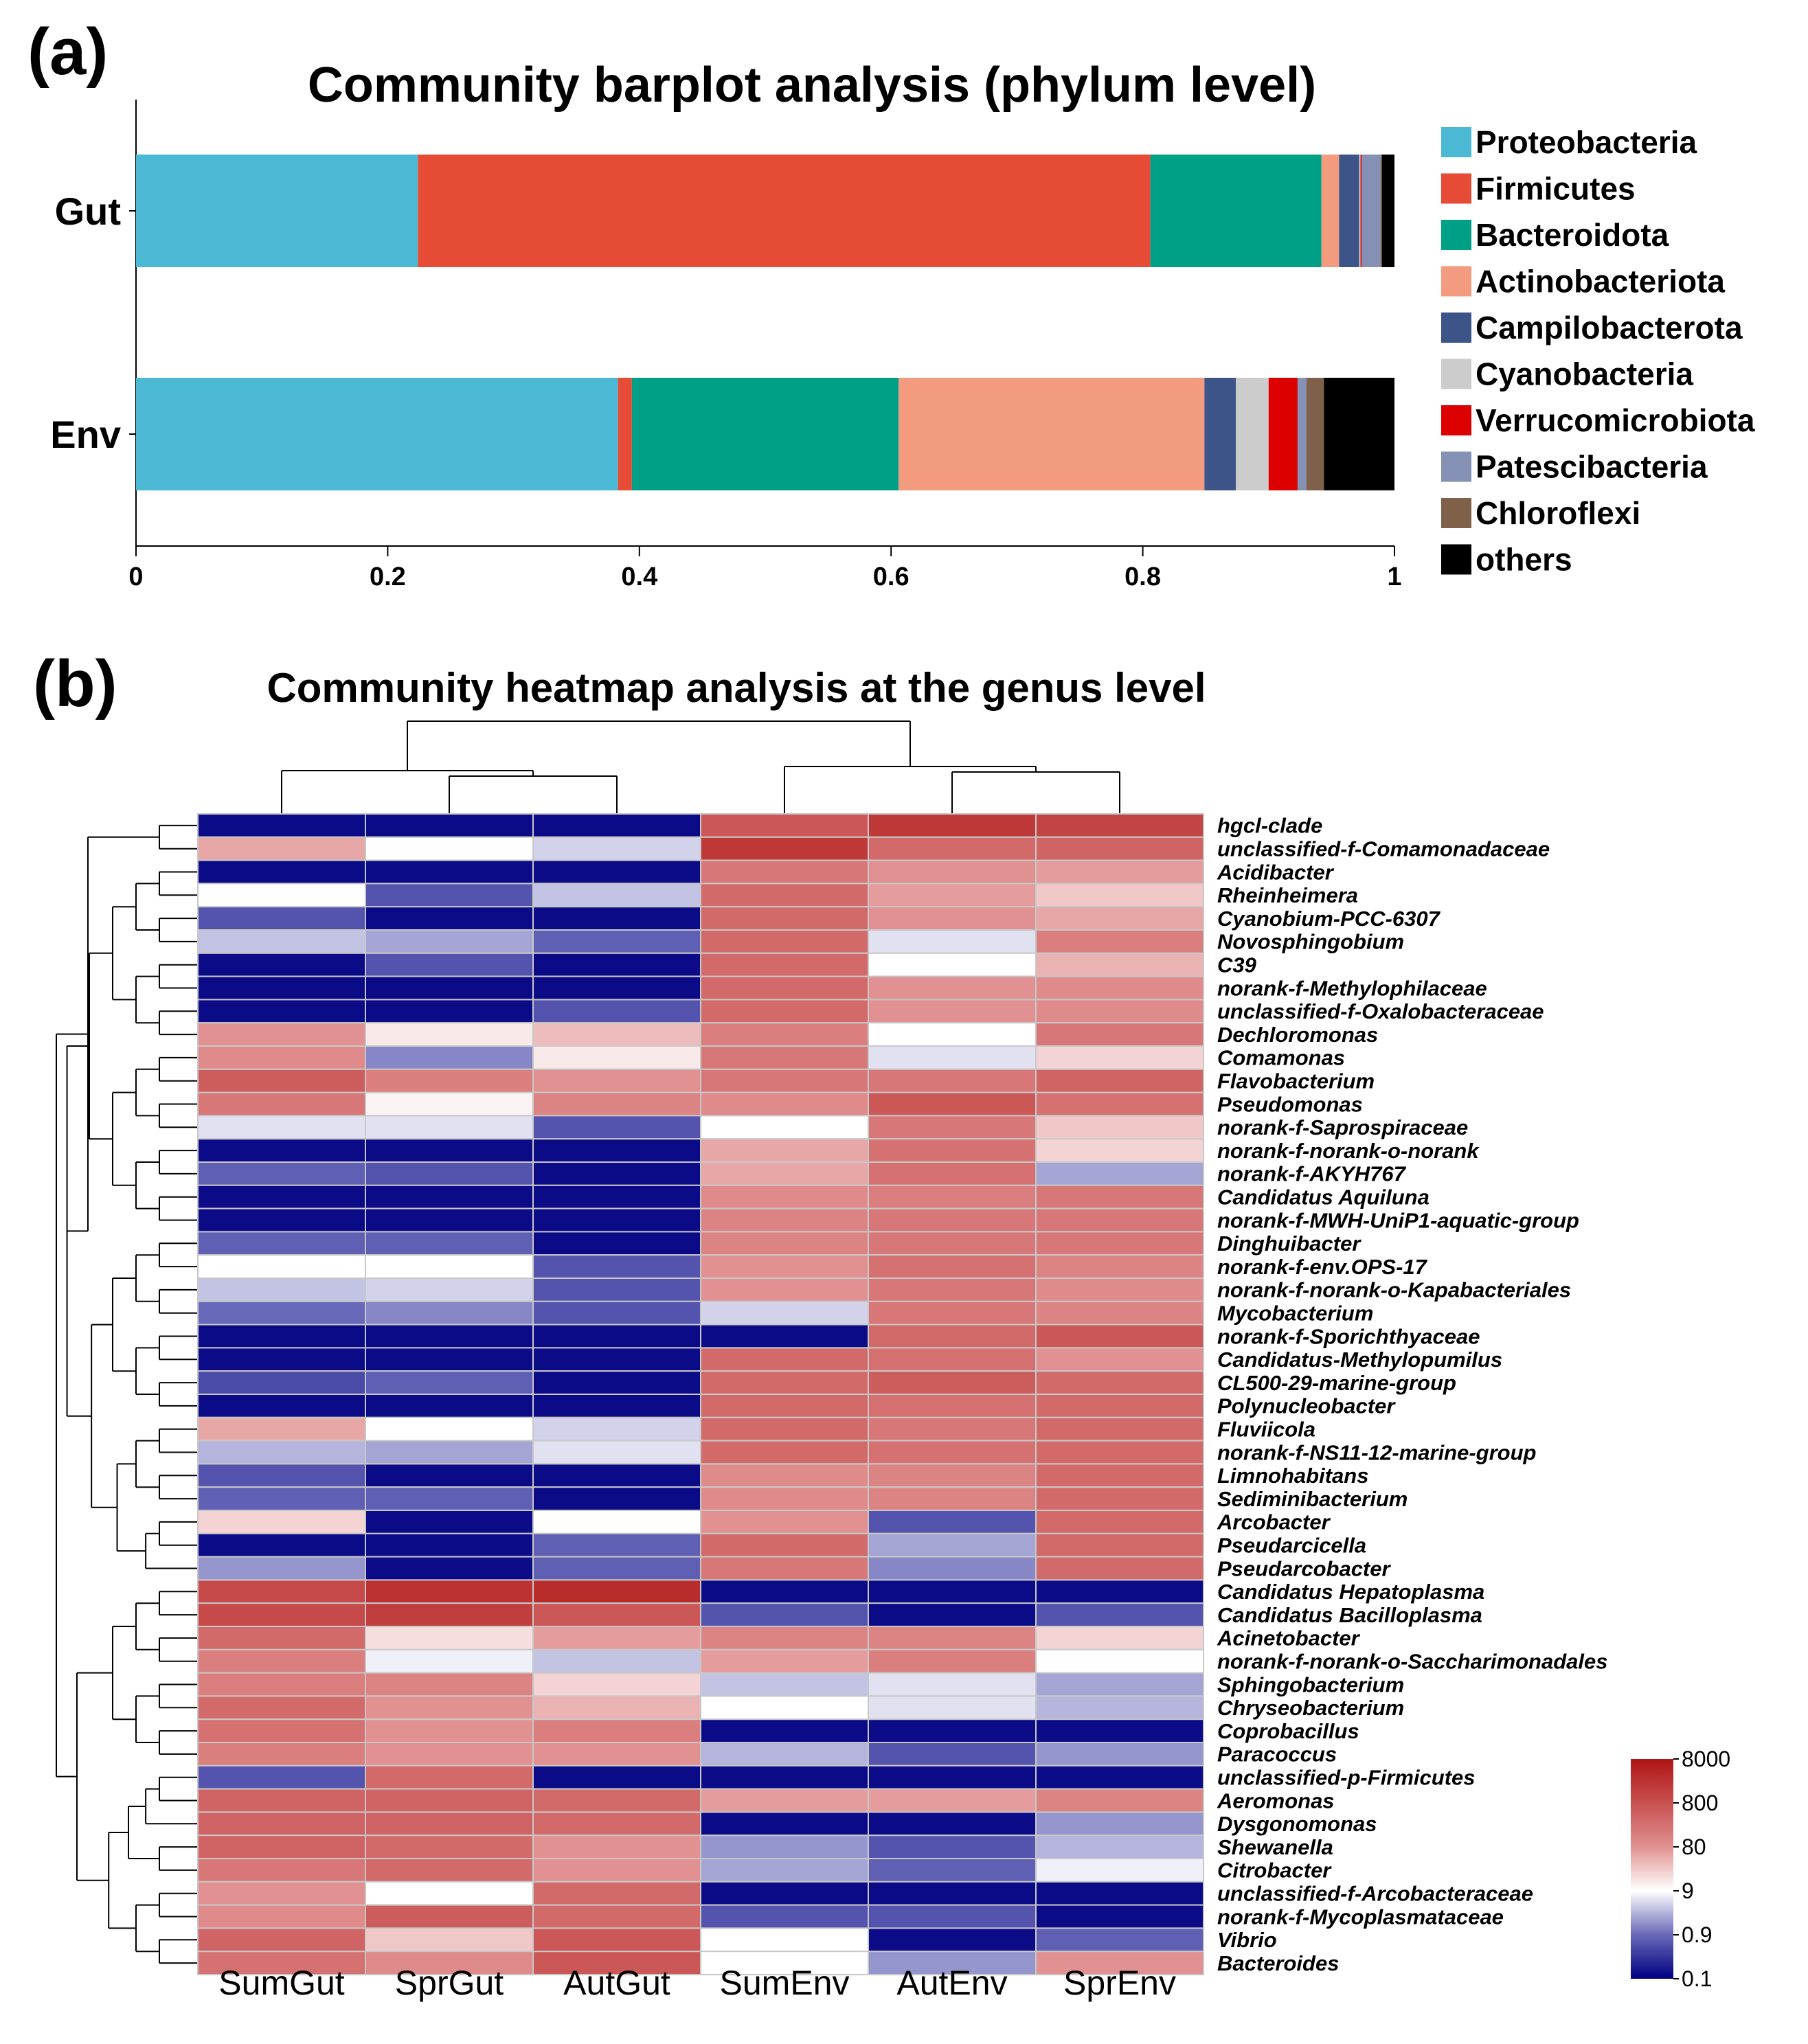  Describe the element at coordinates (1681, 1869) in the screenshot. I see `heatmap-colorbar: 8000 800 80 9 0.9 0.1` at that location.